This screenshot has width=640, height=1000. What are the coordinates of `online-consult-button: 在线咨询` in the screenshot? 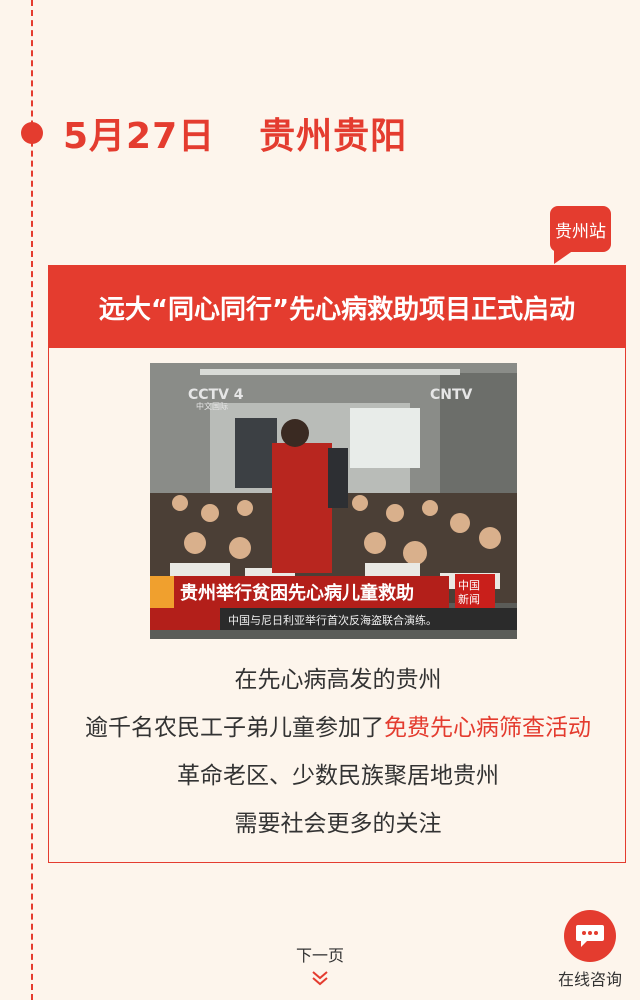 It's located at (590, 950).